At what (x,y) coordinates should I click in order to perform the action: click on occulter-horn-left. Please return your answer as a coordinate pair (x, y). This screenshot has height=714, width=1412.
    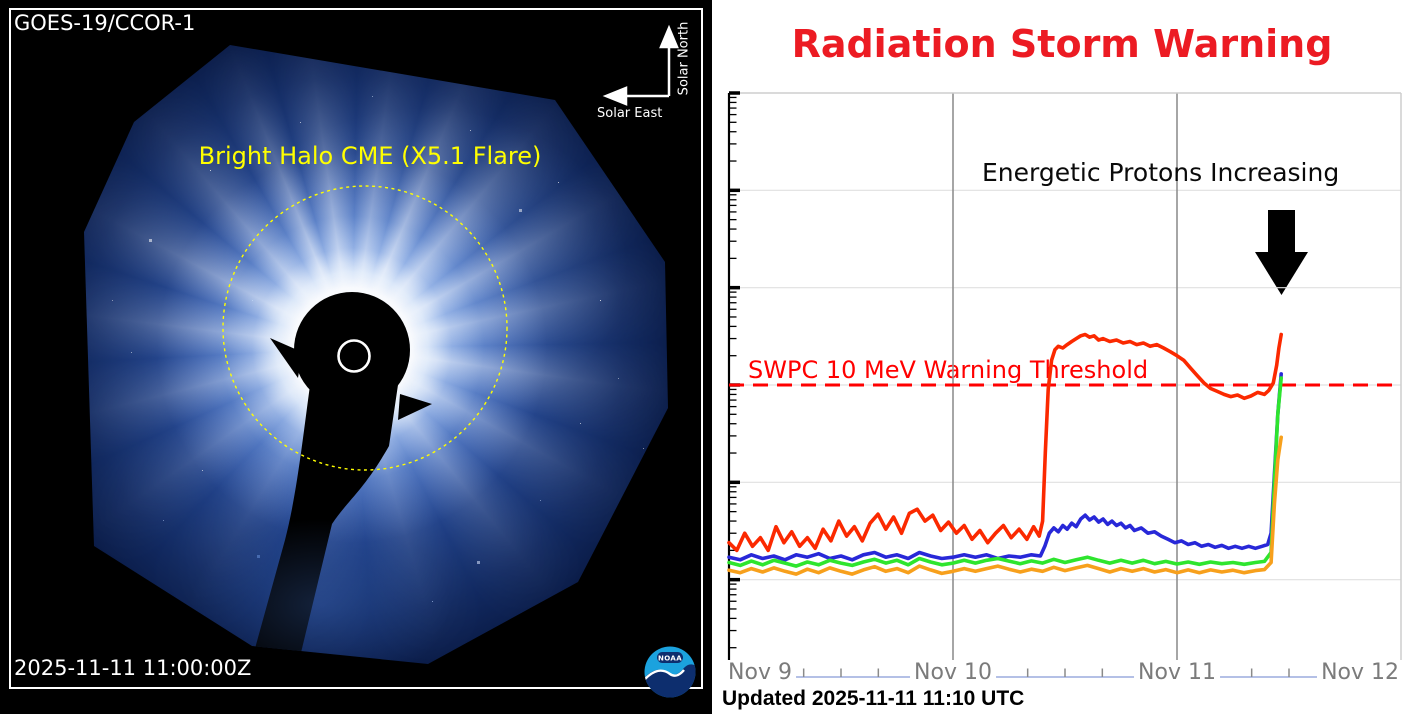
    Looking at the image, I should click on (286, 358).